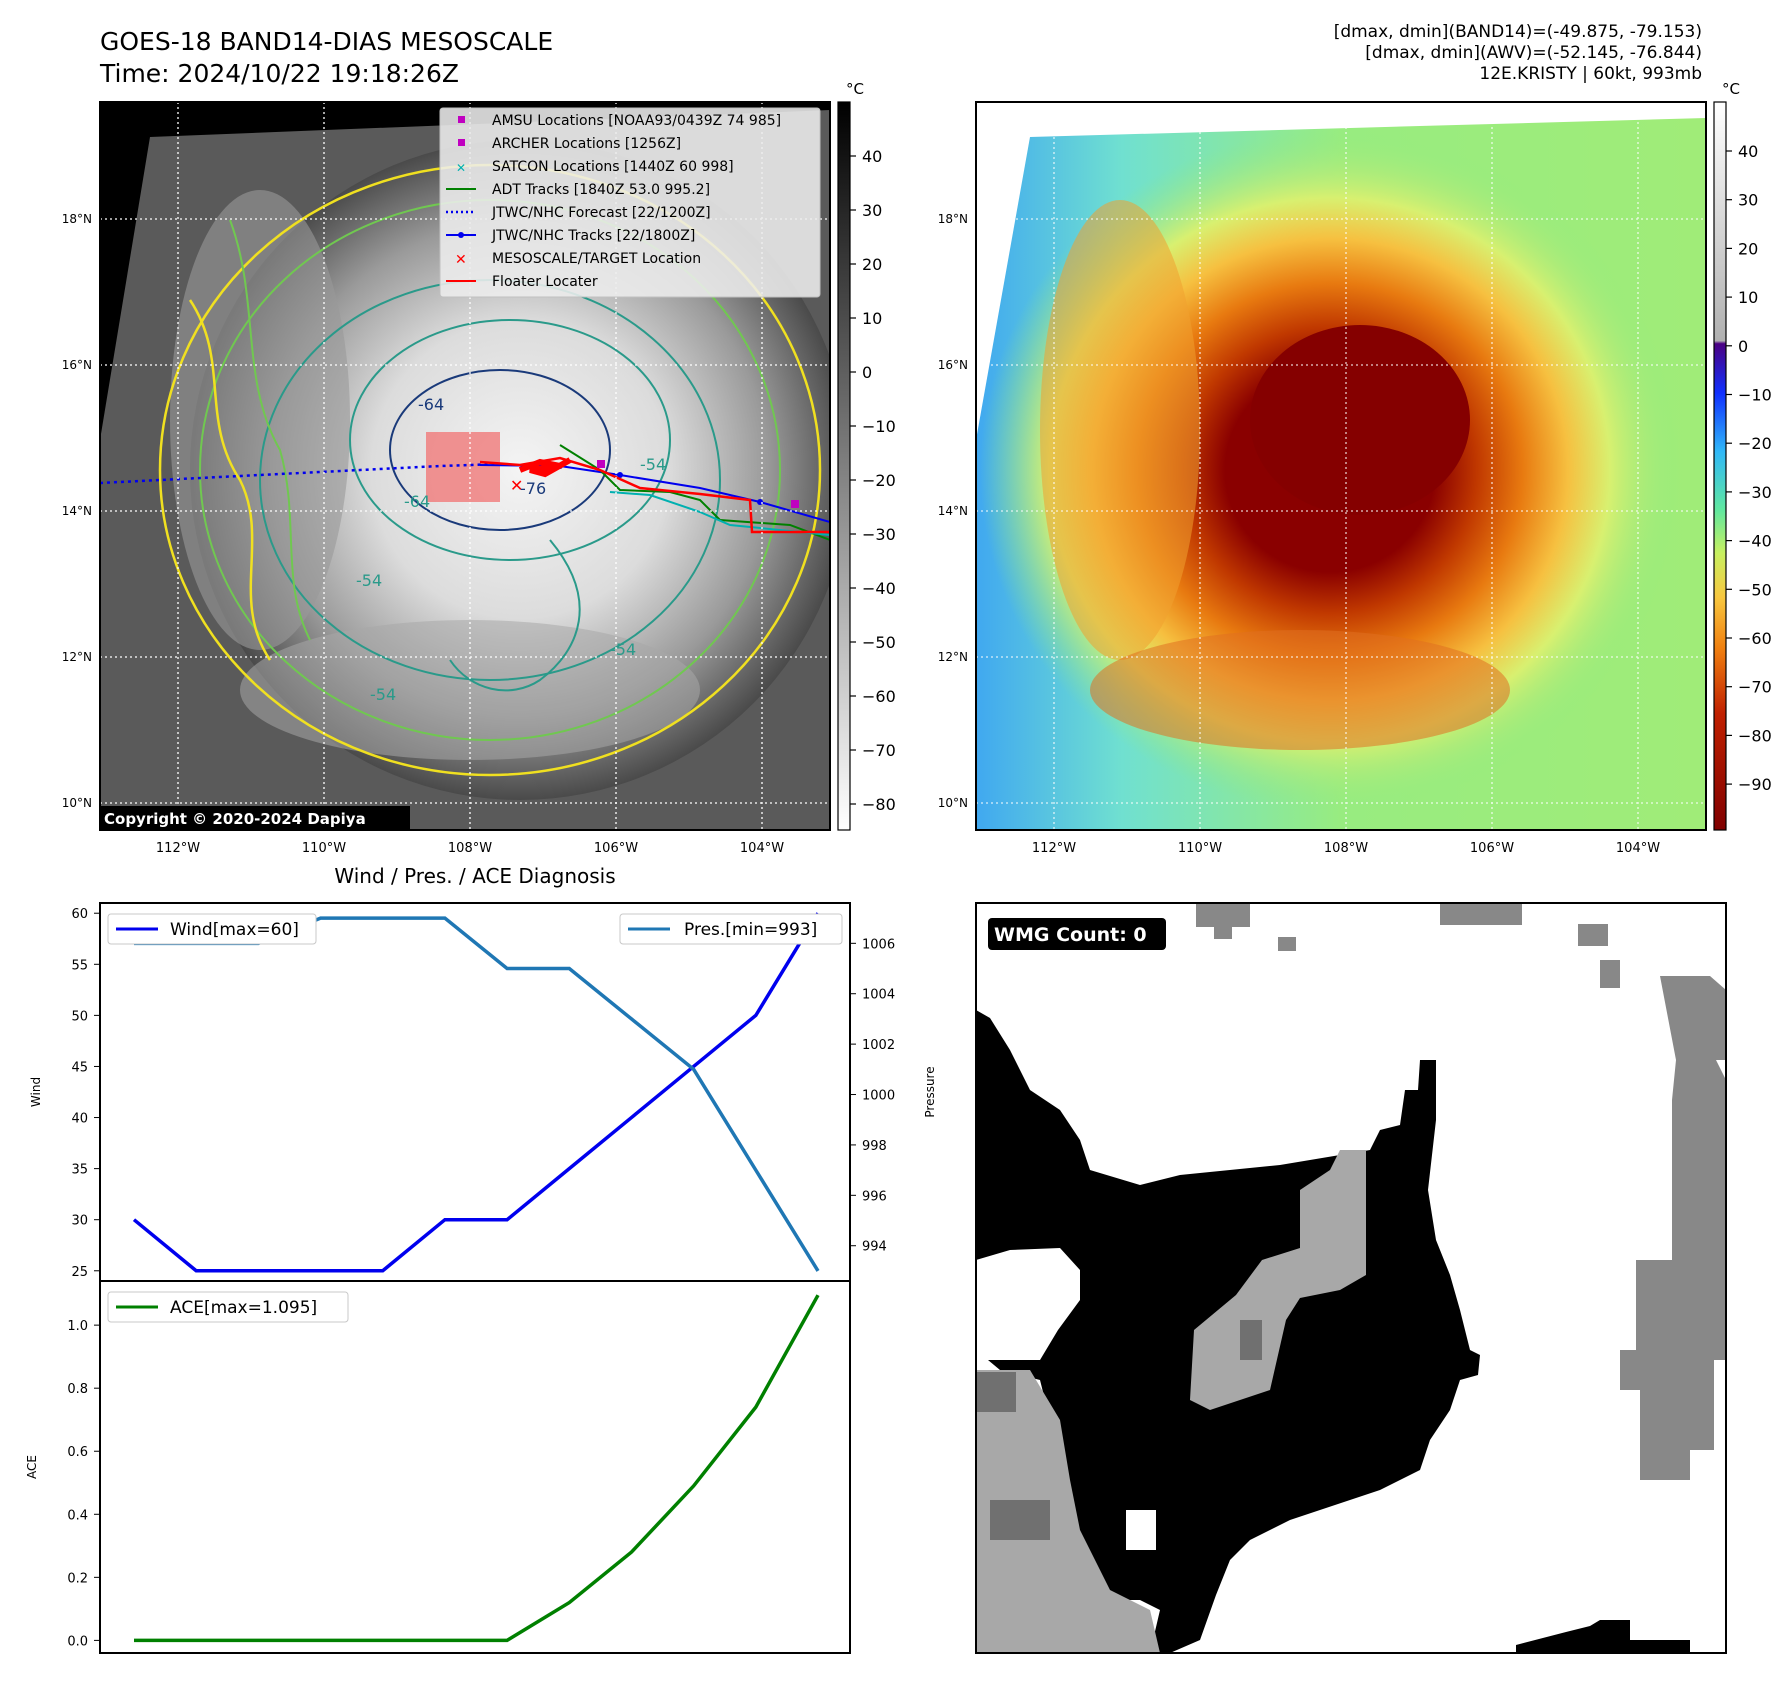 The image size is (1792, 1690). Describe the element at coordinates (79, 1272) in the screenshot. I see `wind-tick-label: 25` at that location.